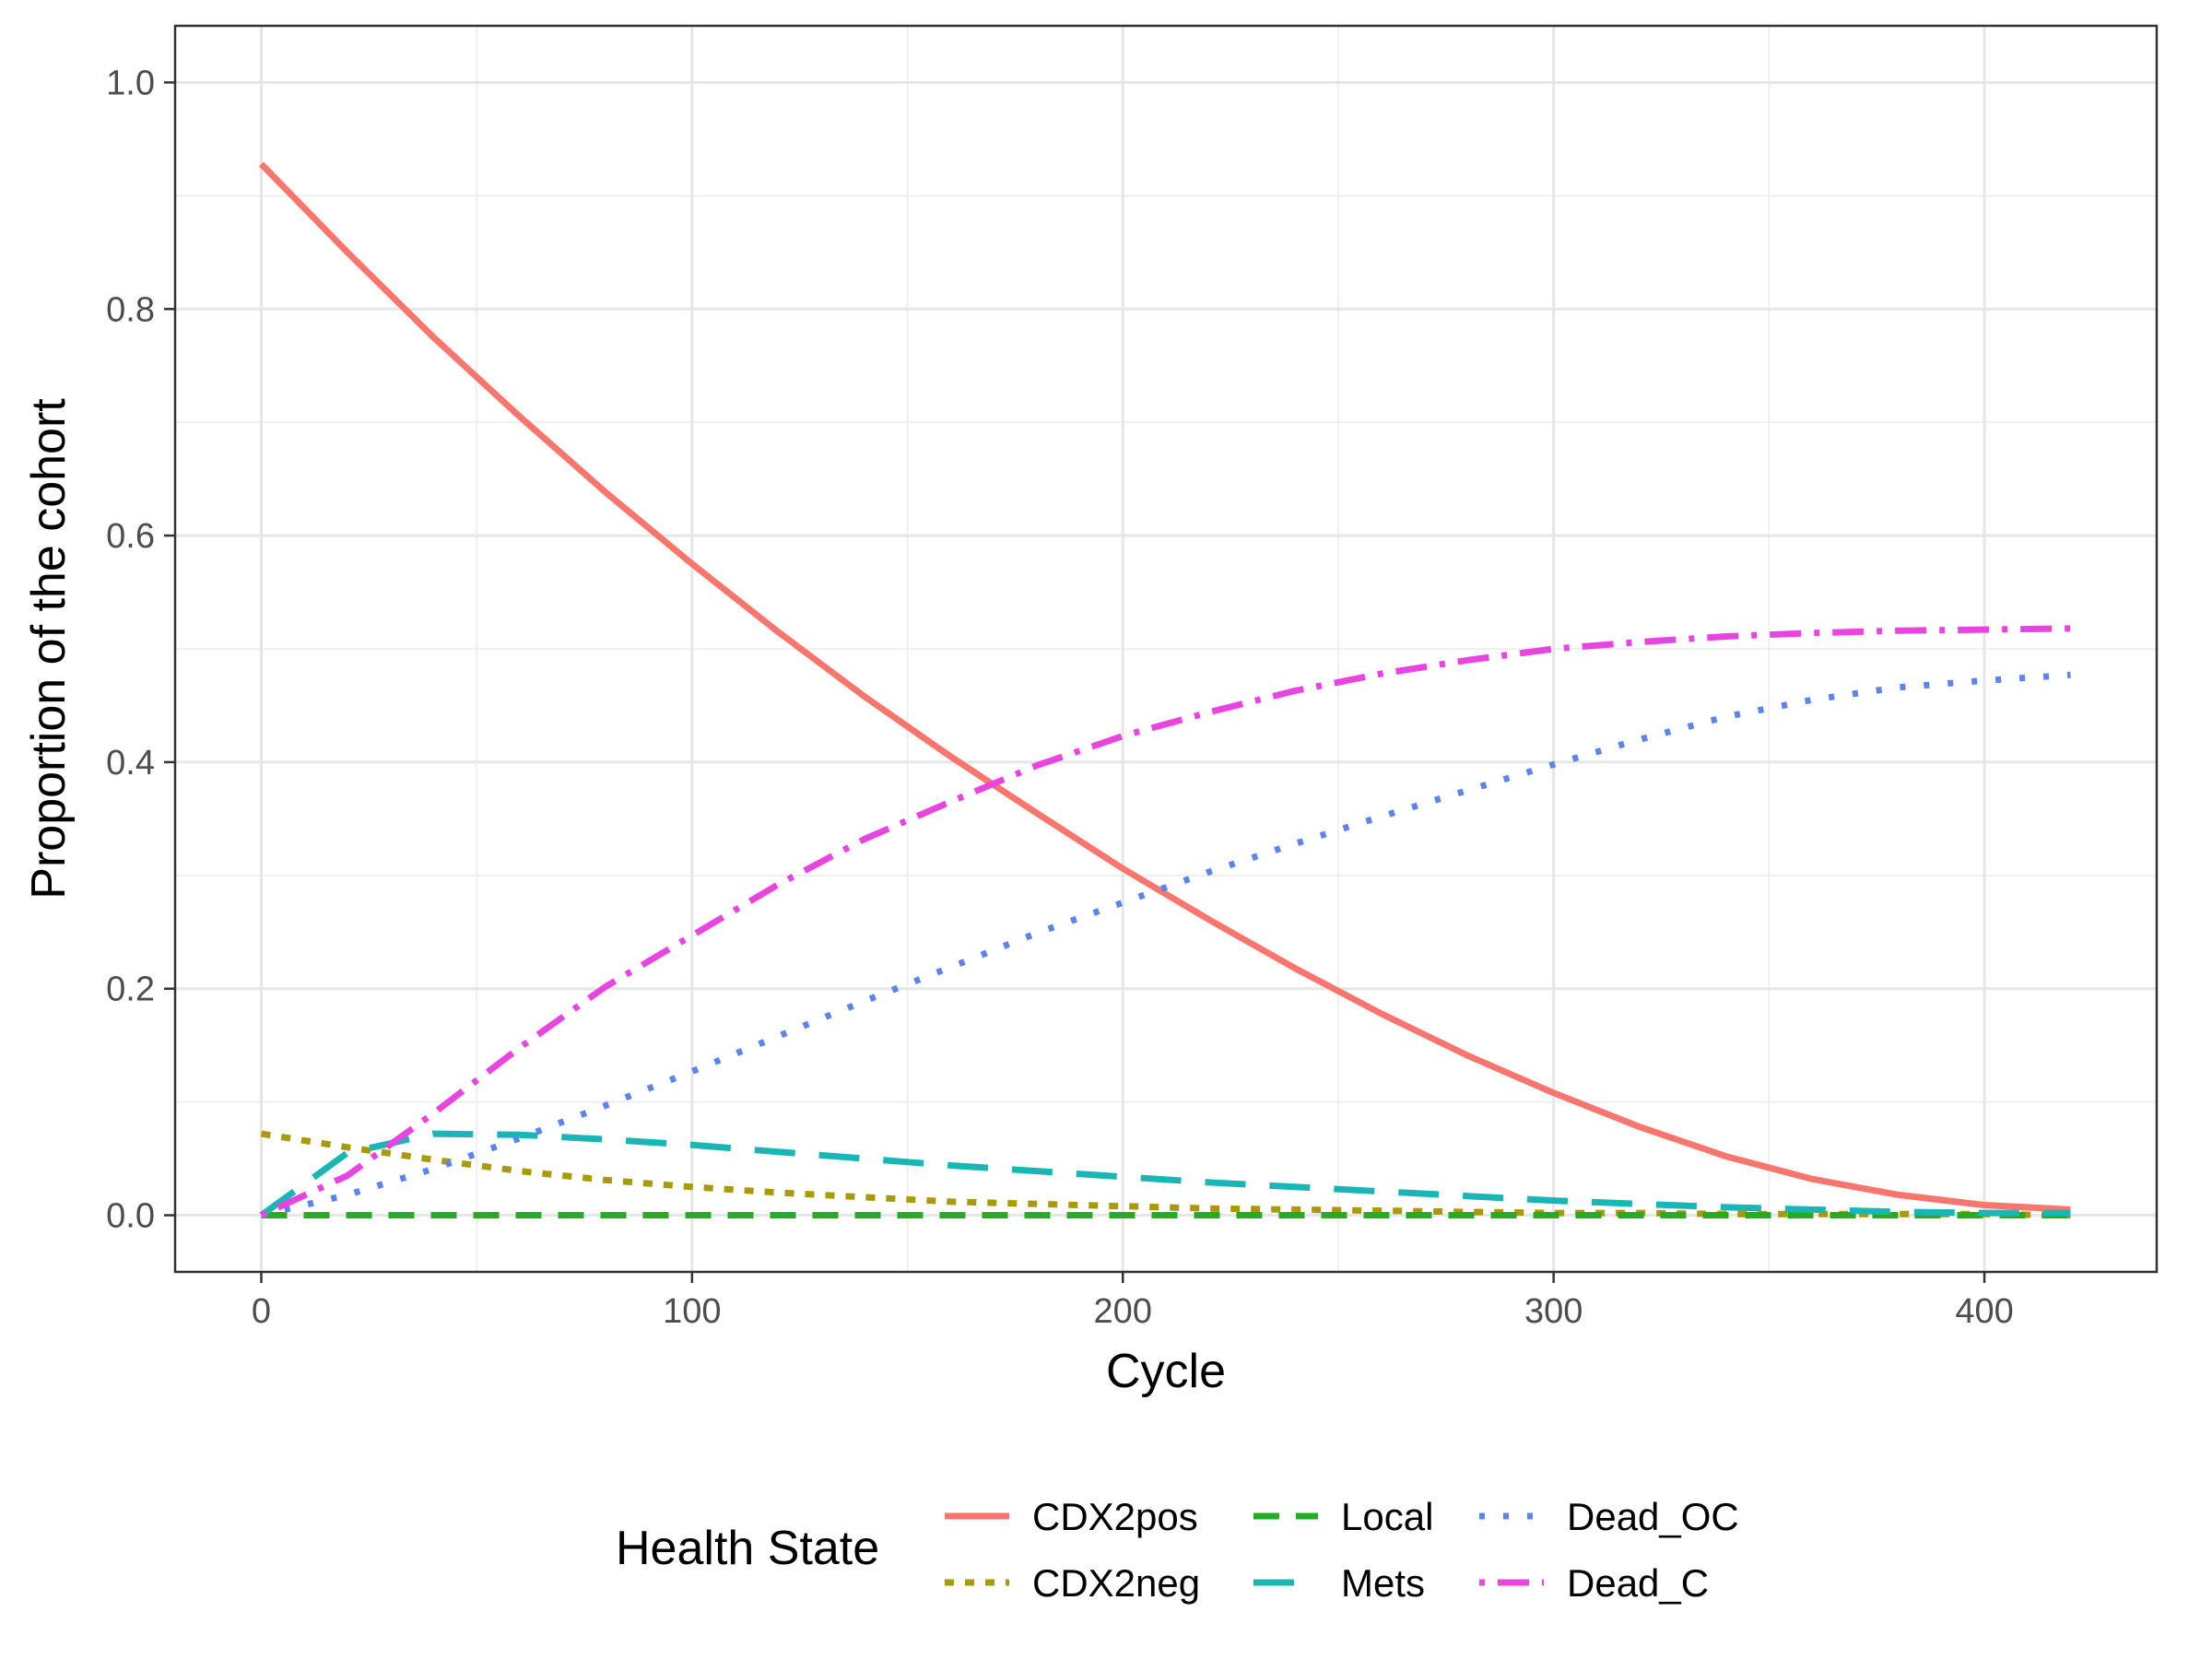 The height and width of the screenshot is (1659, 2212). What do you see at coordinates (130, 83) in the screenshot?
I see `y-tick-label: 1.0` at bounding box center [130, 83].